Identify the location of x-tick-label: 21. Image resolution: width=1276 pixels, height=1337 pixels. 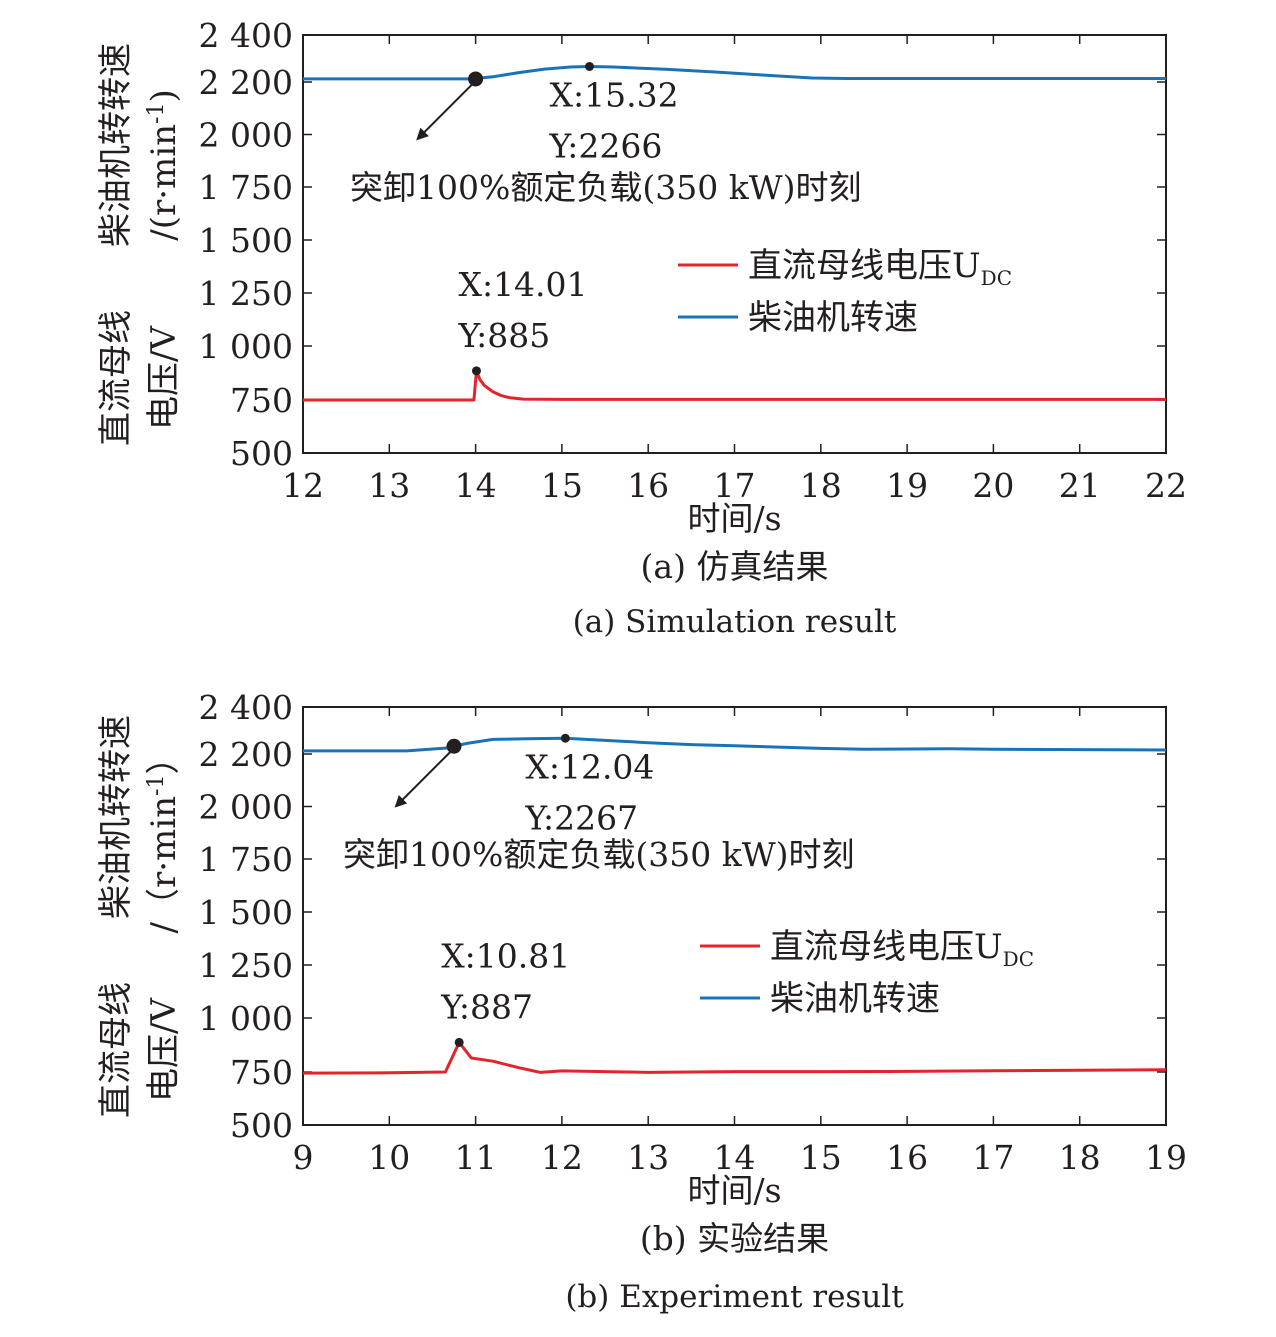
(1080, 485).